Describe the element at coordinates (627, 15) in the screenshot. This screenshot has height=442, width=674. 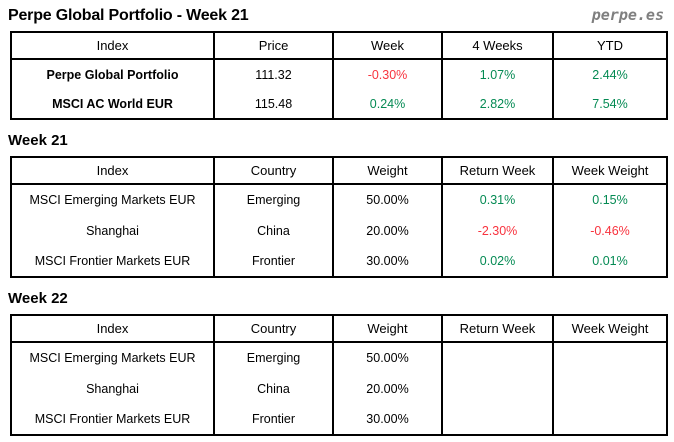
I see `brand-logo: perpe.es` at that location.